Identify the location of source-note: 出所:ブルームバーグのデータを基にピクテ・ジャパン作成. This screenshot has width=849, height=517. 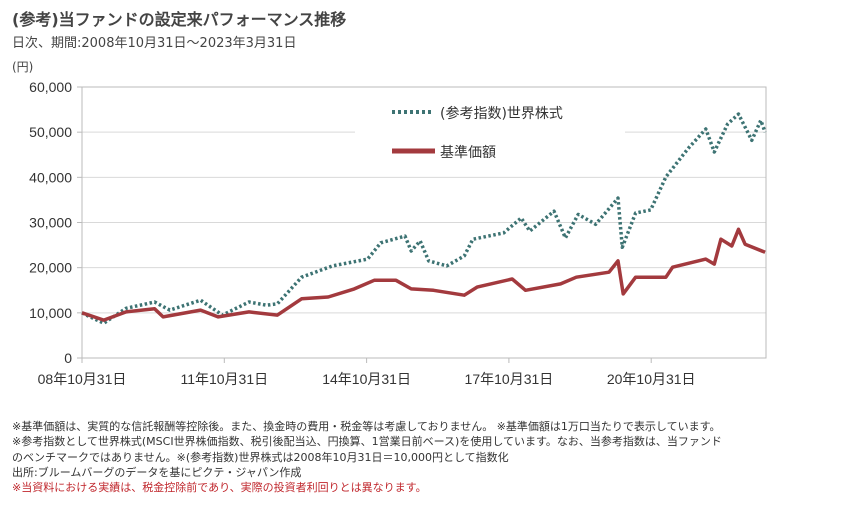
(157, 472).